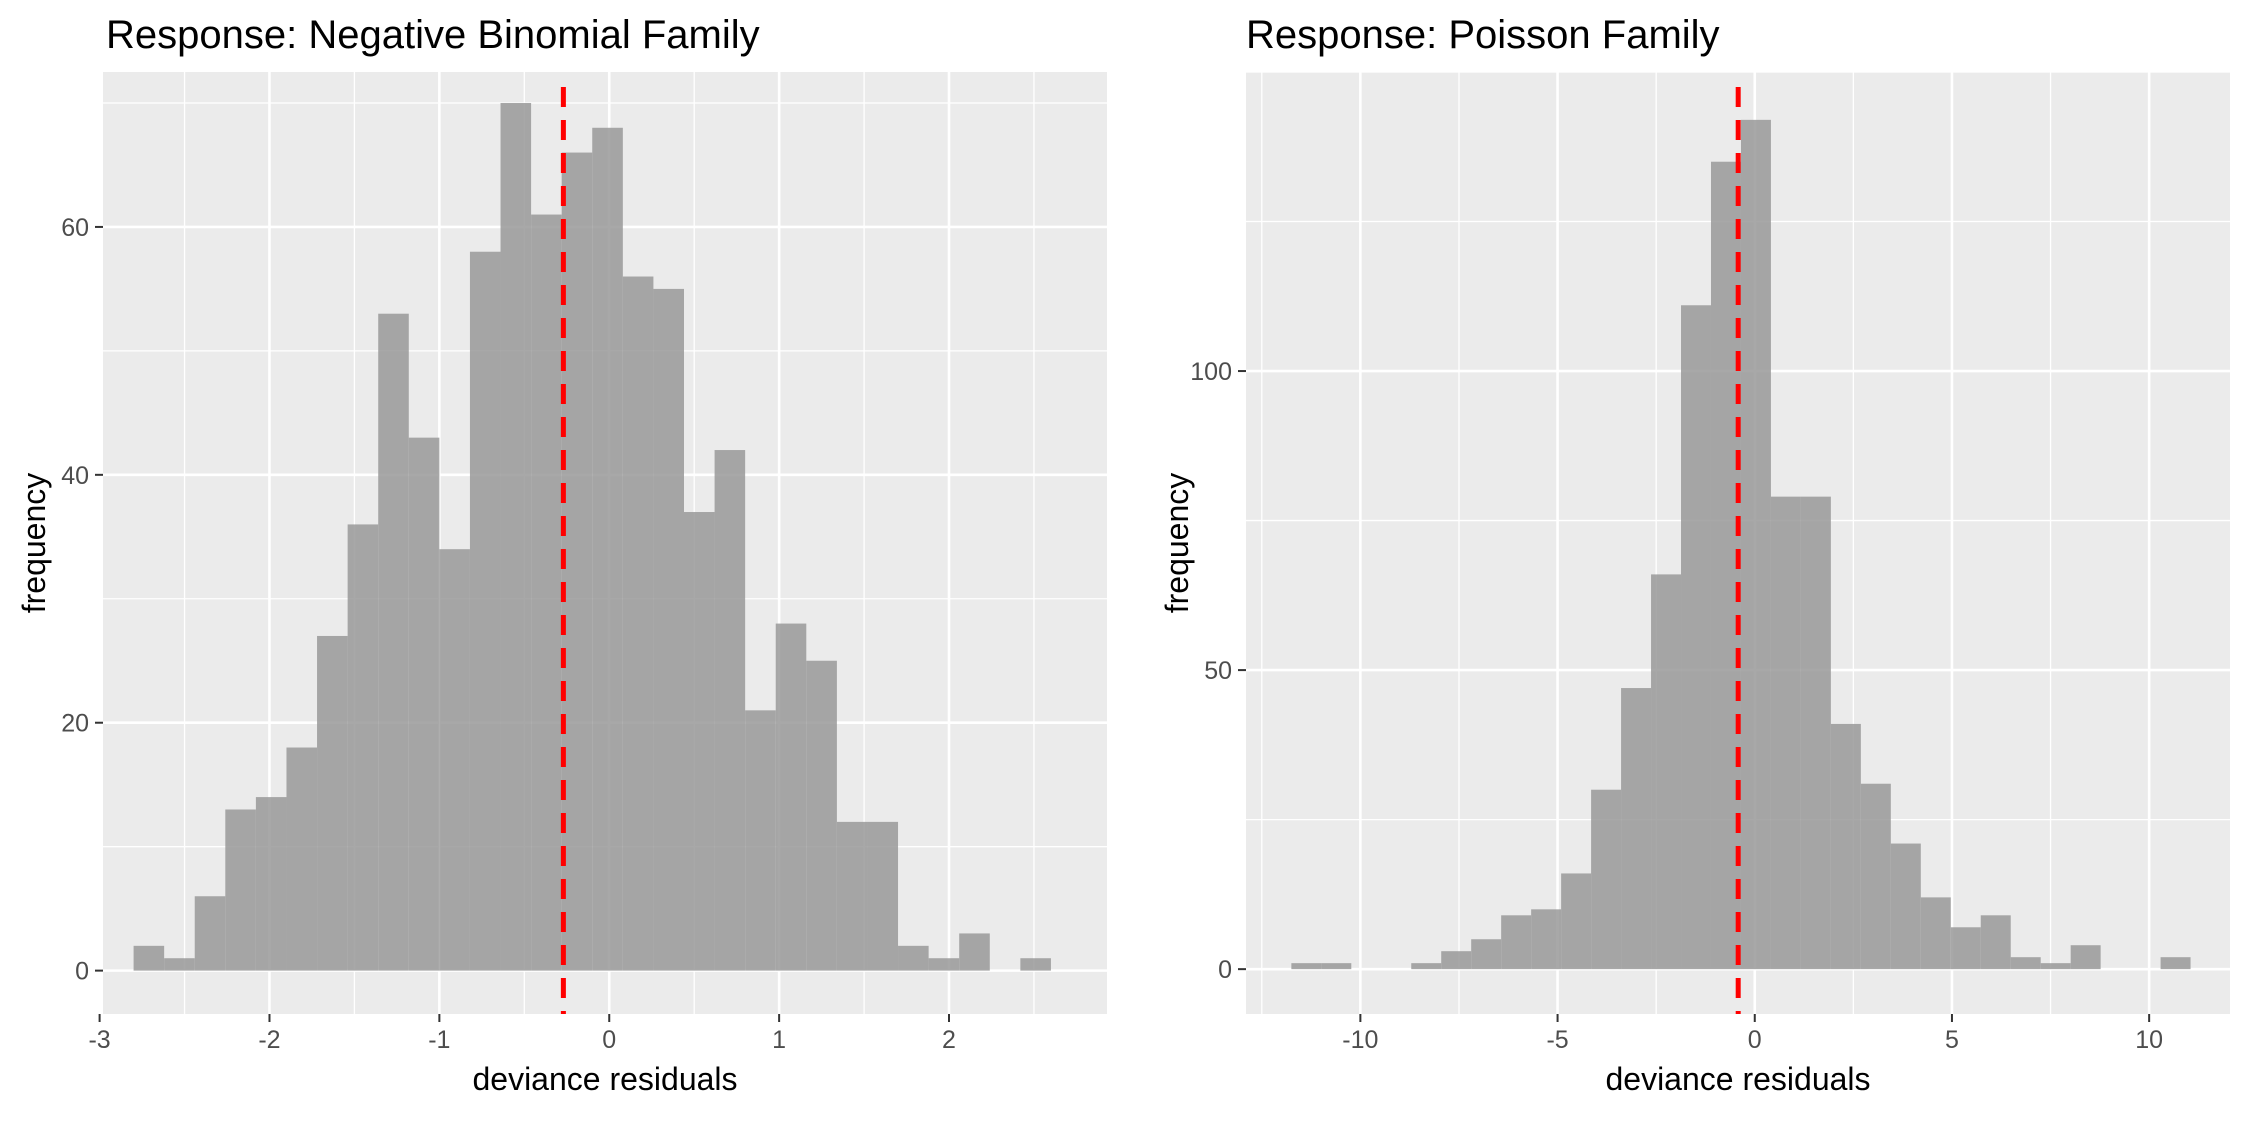 The height and width of the screenshot is (1125, 2250). Describe the element at coordinates (99, 1040) in the screenshot. I see `x-tick-label: -3` at that location.